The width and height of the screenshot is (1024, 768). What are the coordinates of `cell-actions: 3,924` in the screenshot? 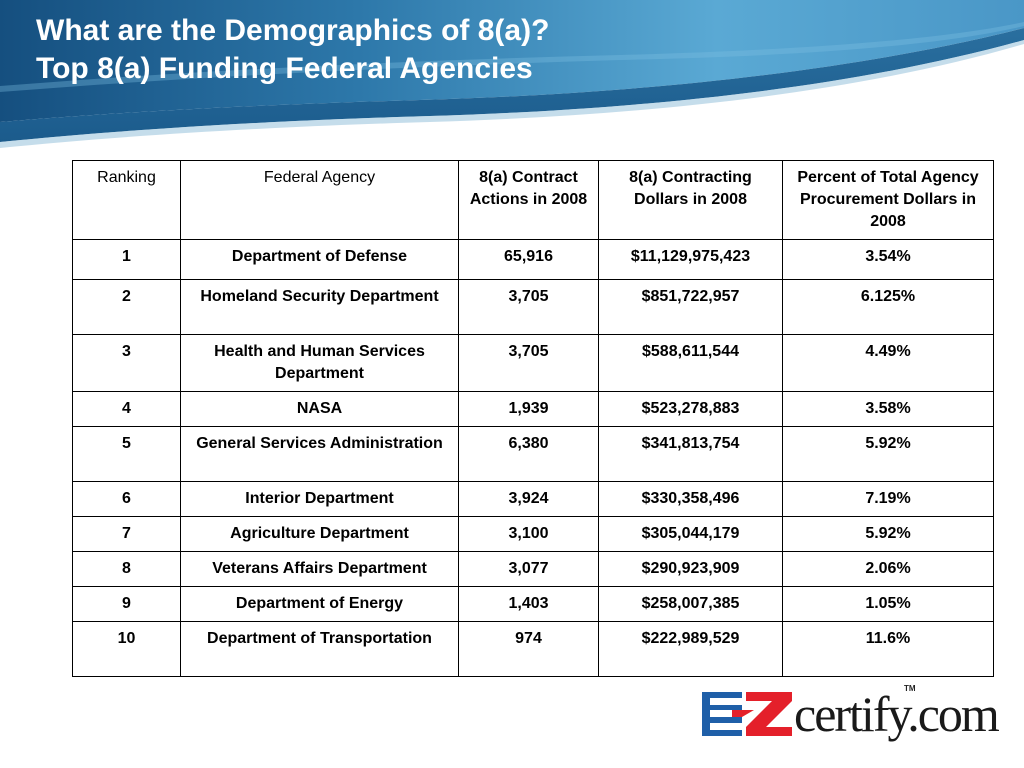 It's located at (528, 499).